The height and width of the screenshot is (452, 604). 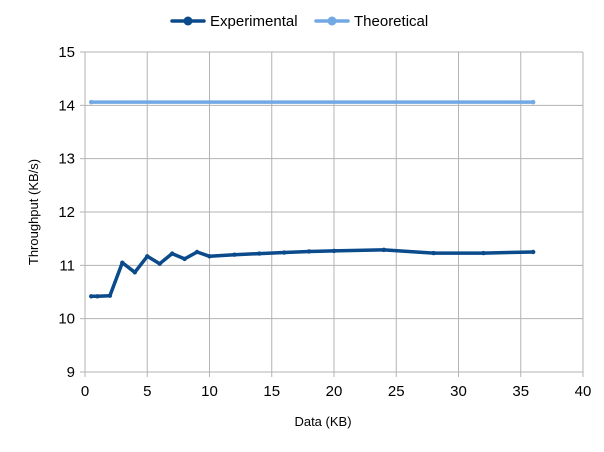 I want to click on x-tick-label: 35, so click(x=520, y=391).